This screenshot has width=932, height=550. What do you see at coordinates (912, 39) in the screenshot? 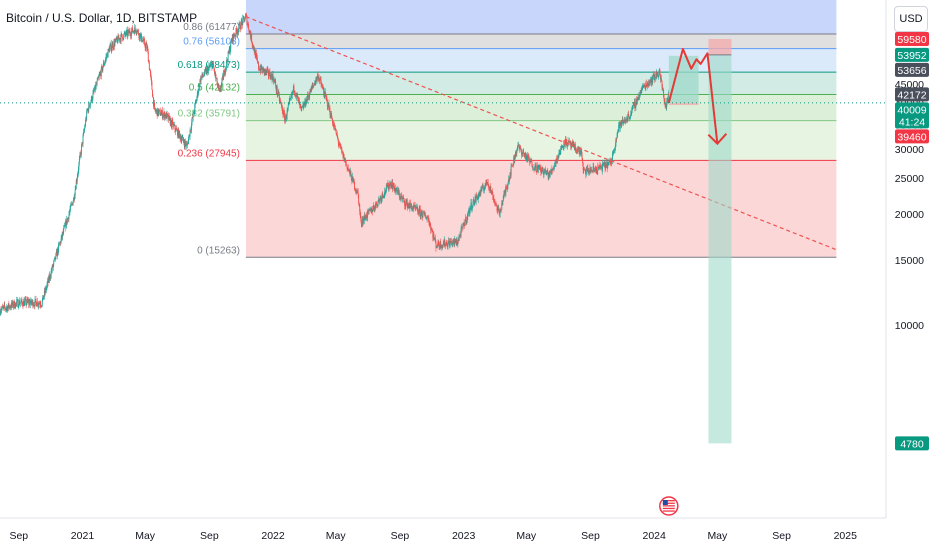
I see `price-badge: 59580` at bounding box center [912, 39].